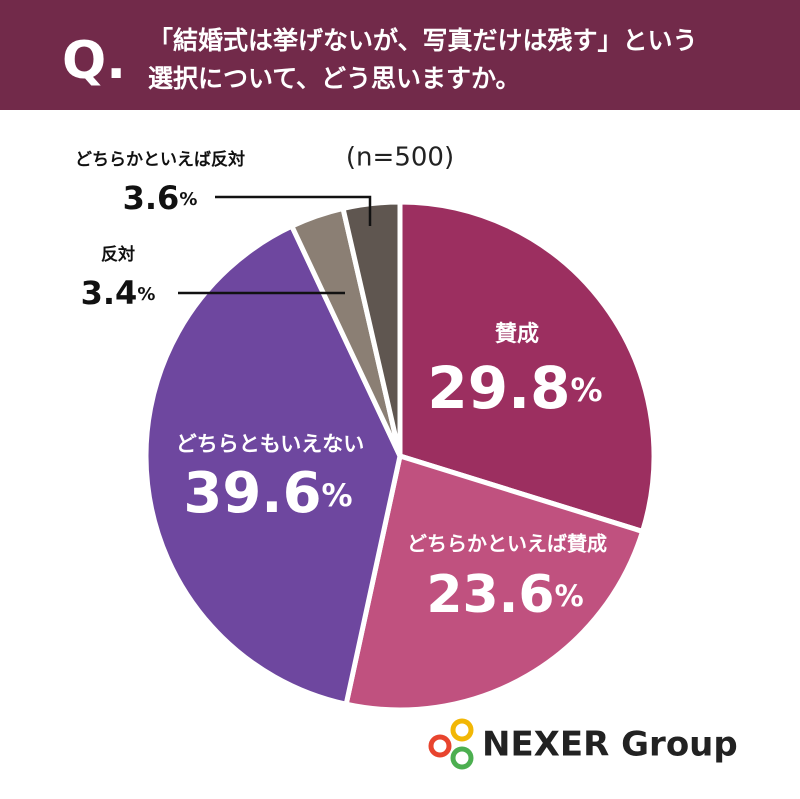  I want to click on question-line: 「結婚式は挙げないが、写真だけは残す」という, so click(423, 40).